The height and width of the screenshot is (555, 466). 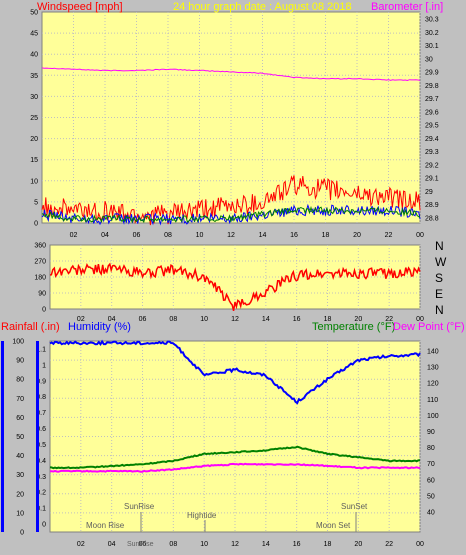 I want to click on humidity-tick-6: 40, so click(x=20, y=456).